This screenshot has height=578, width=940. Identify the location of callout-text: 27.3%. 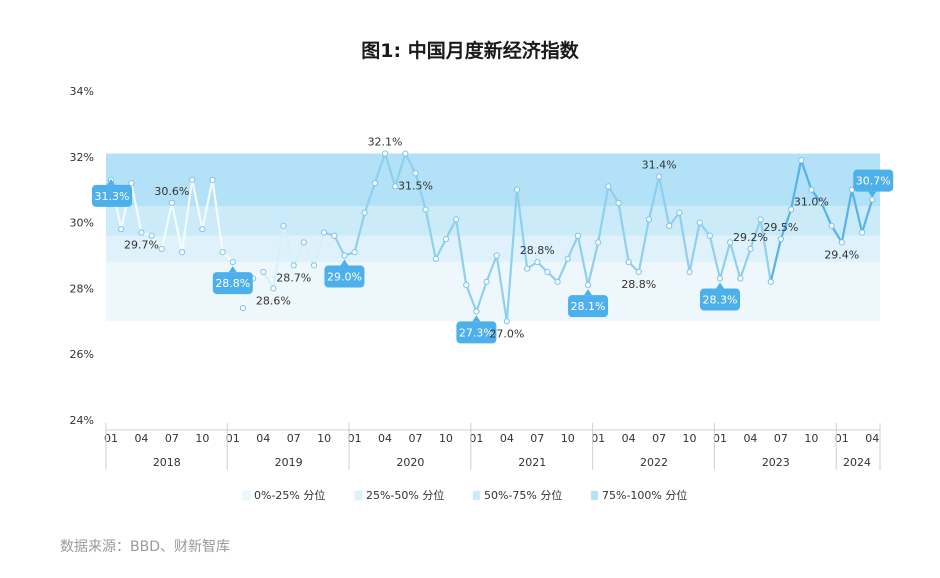
(476, 332).